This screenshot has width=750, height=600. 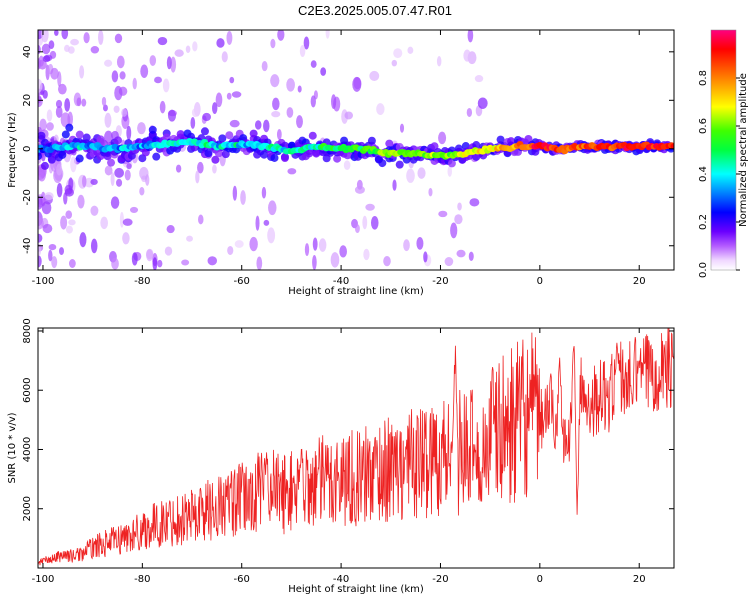 I want to click on snr-y-tick-label: 4000, so click(x=27, y=449).